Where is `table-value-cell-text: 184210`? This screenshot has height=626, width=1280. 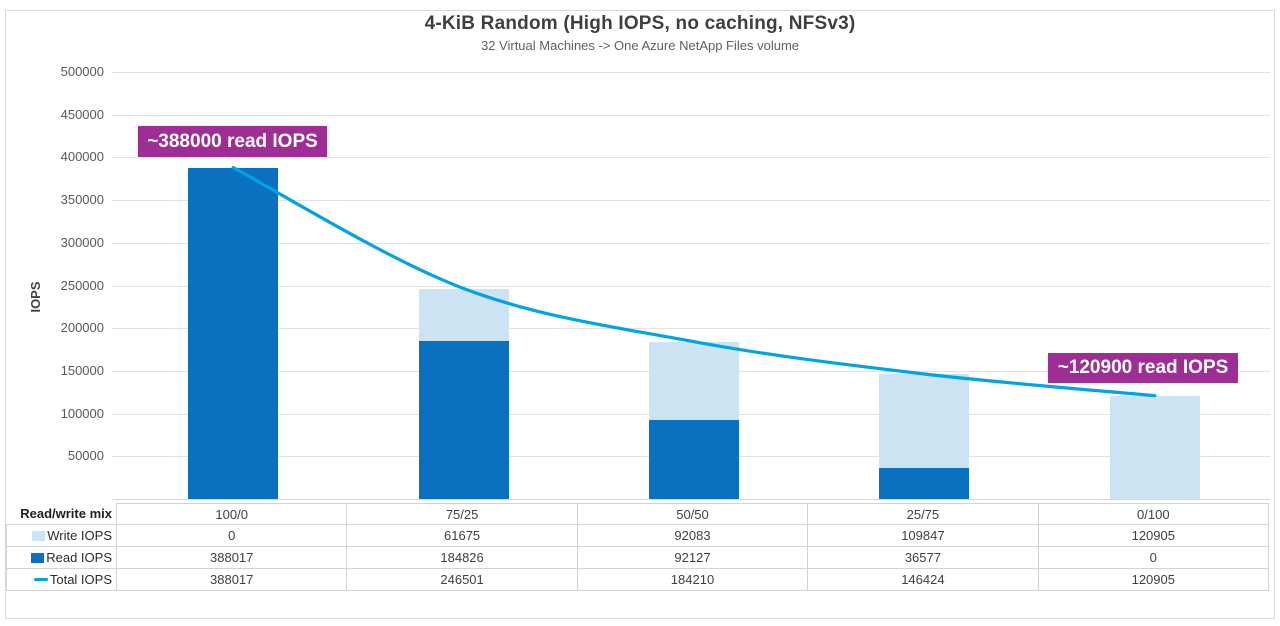
table-value-cell-text: 184210 is located at coordinates (692, 579).